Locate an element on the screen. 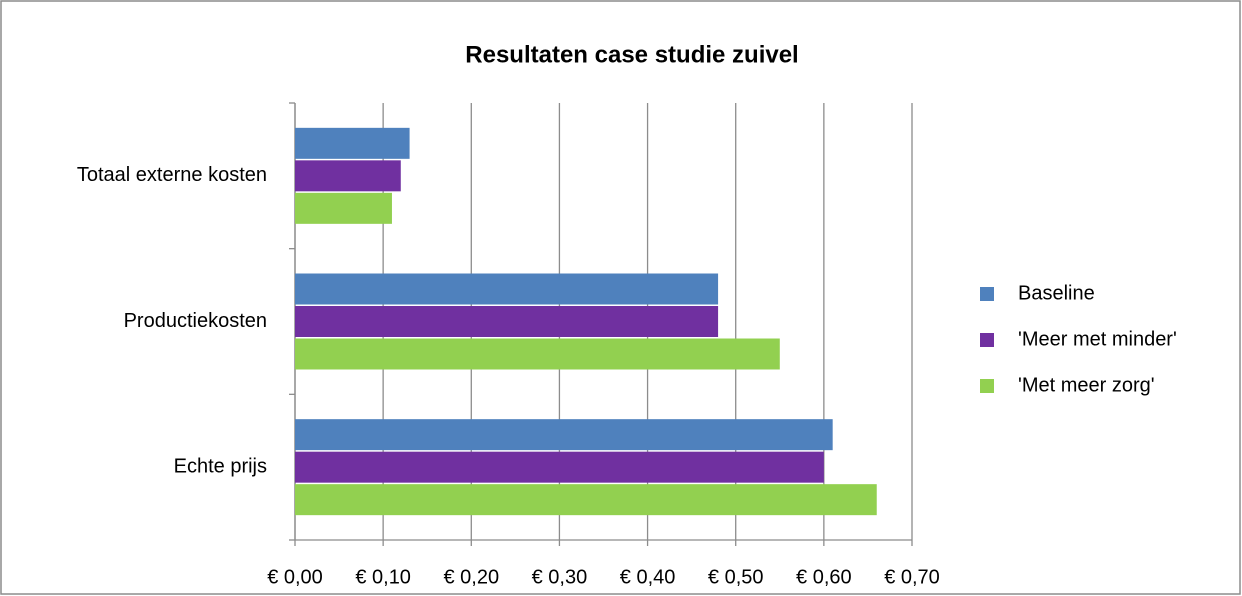 This screenshot has height=596, width=1242. x-tick-label: € 0,40 is located at coordinates (648, 577).